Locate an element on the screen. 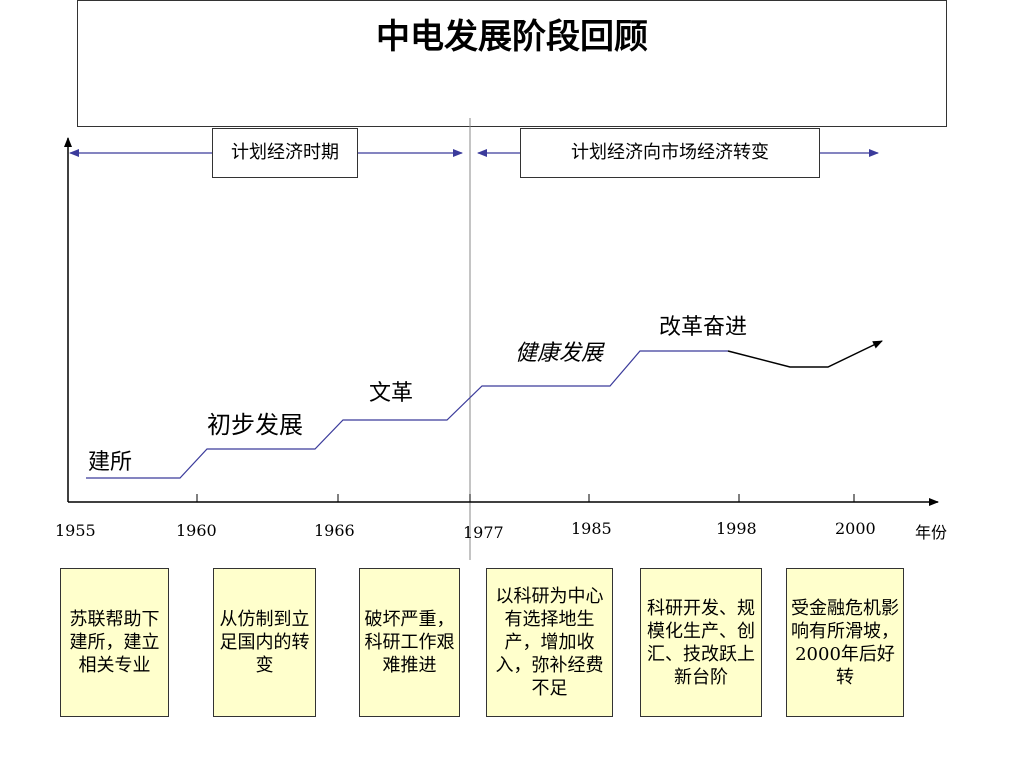  development-step-line is located at coordinates (407, 414).